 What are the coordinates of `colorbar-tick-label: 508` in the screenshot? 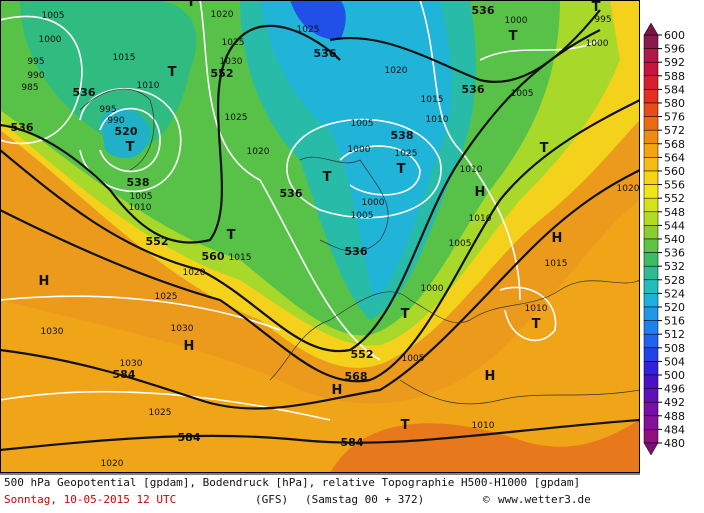 It's located at (674, 348).